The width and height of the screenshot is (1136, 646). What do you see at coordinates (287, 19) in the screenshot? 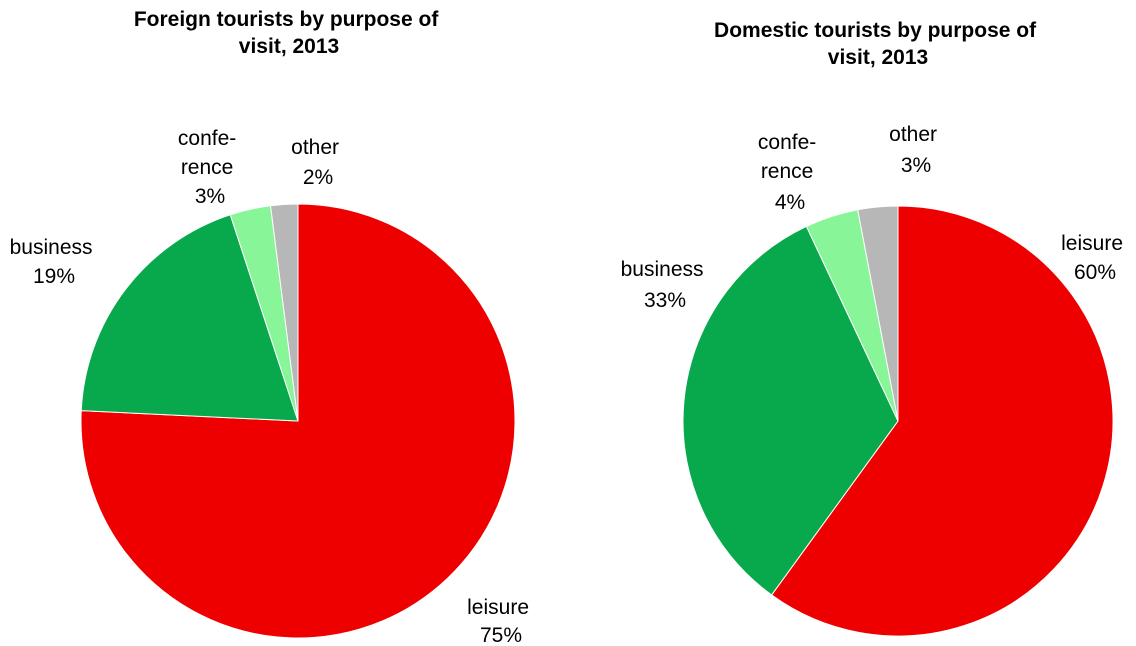
I see `chart-title-line-1: Foreign tourists by purpose of` at bounding box center [287, 19].